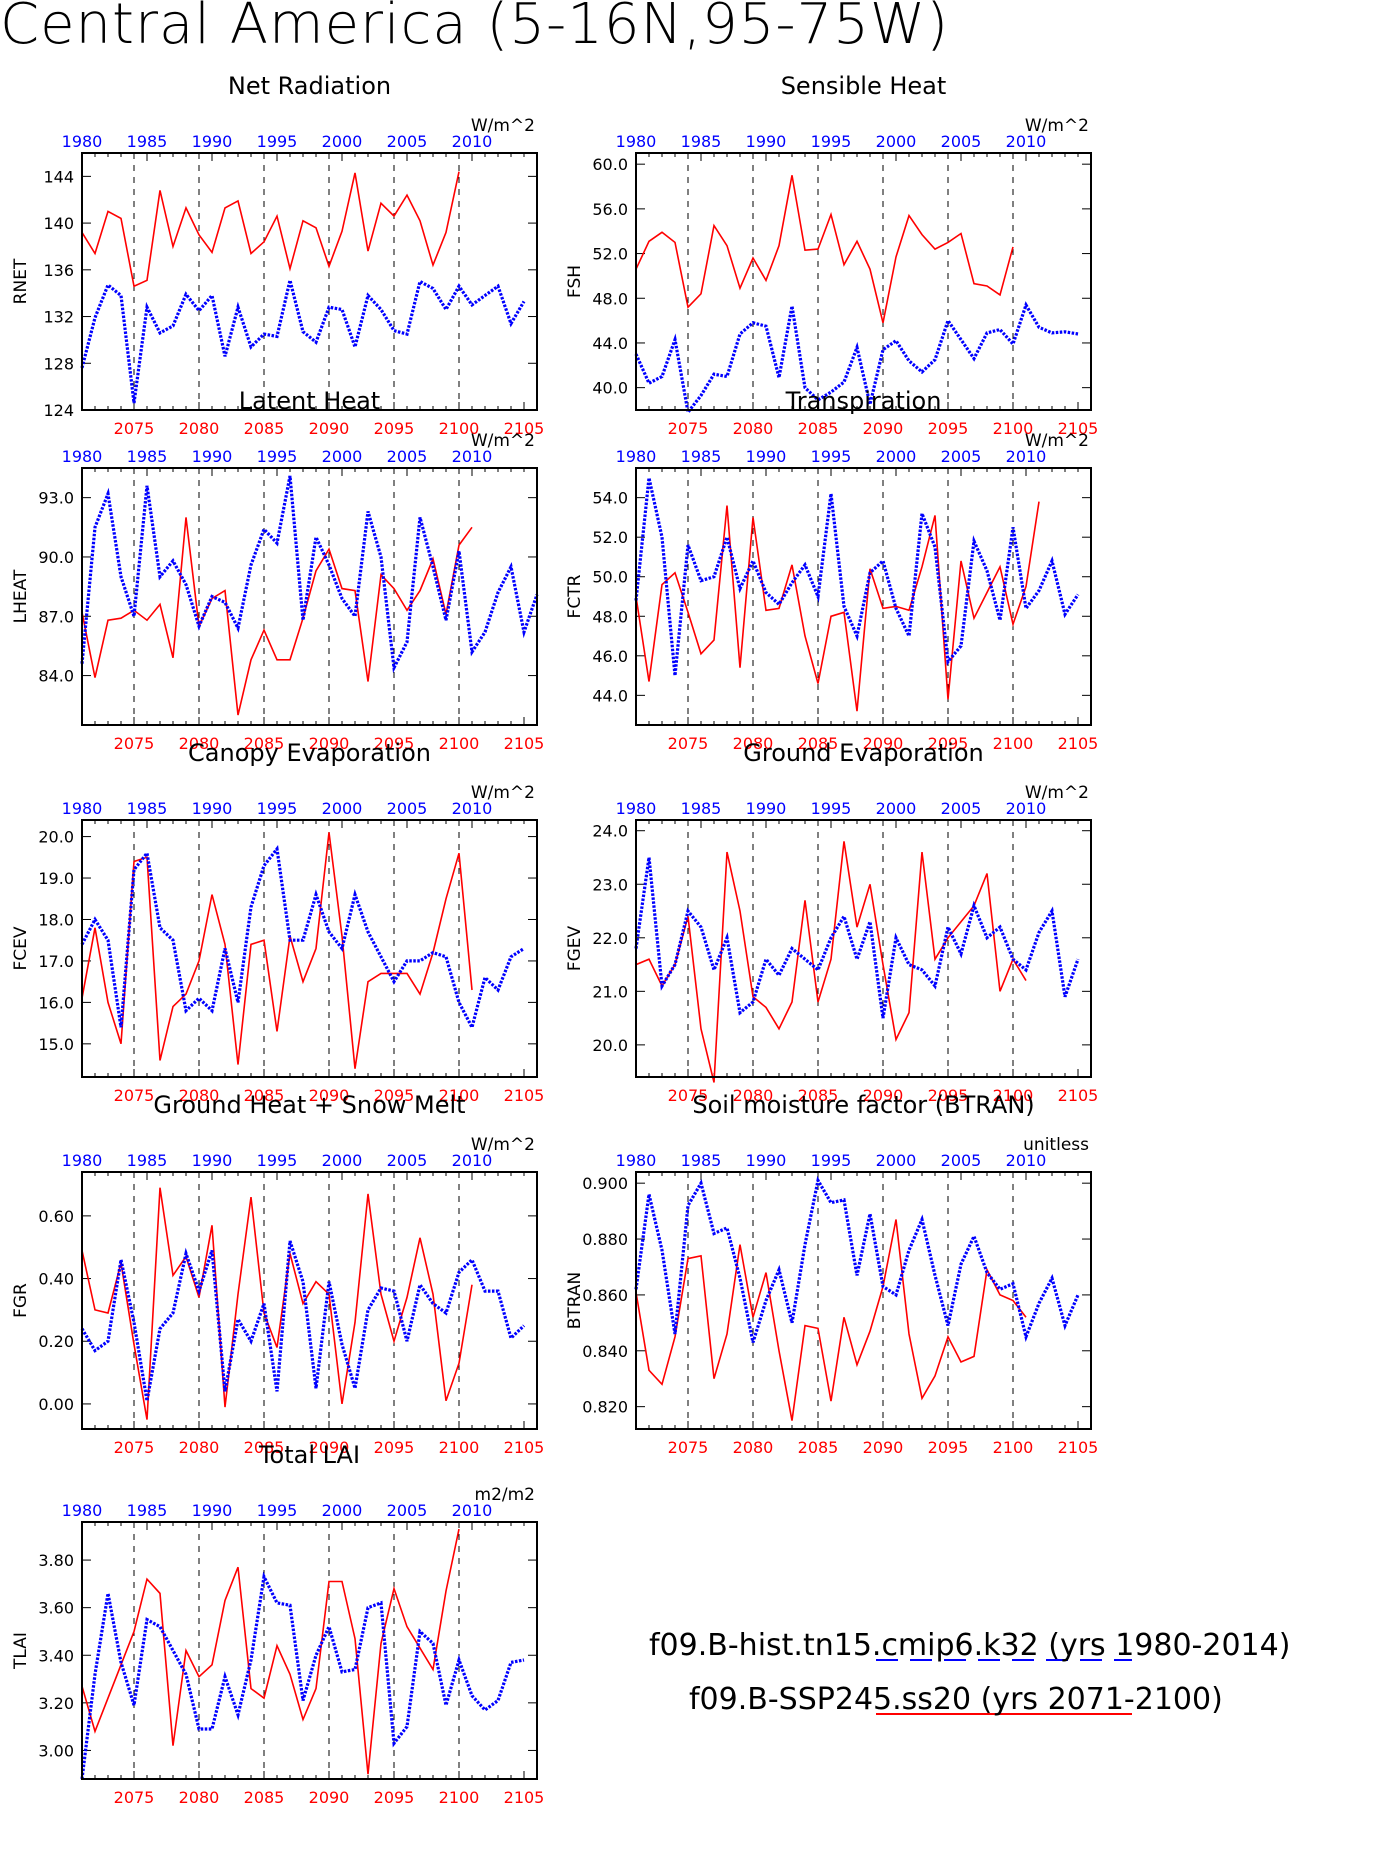 The width and height of the screenshot is (1385, 1849). I want to click on y-tick-label: 17.0, so click(56, 961).